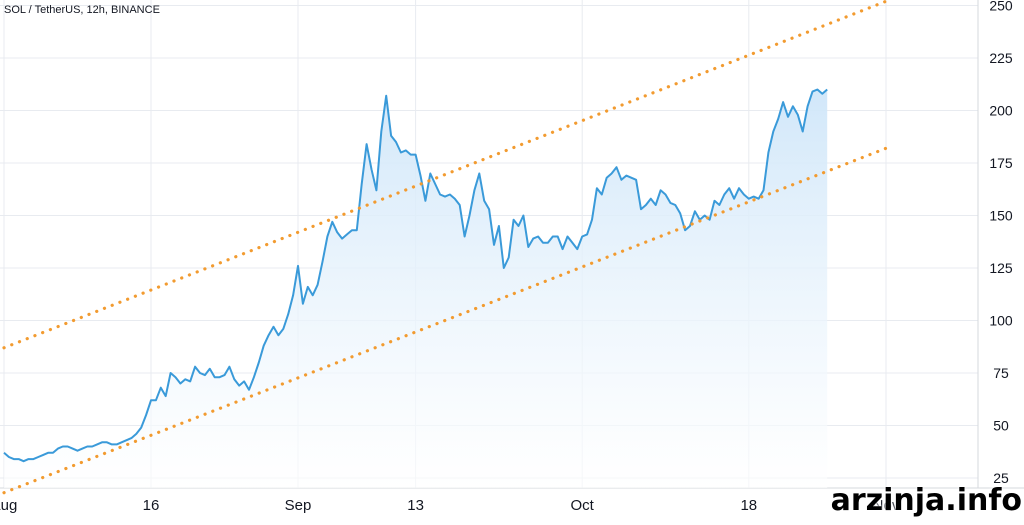  I want to click on x-tick-label: Sep, so click(298, 505).